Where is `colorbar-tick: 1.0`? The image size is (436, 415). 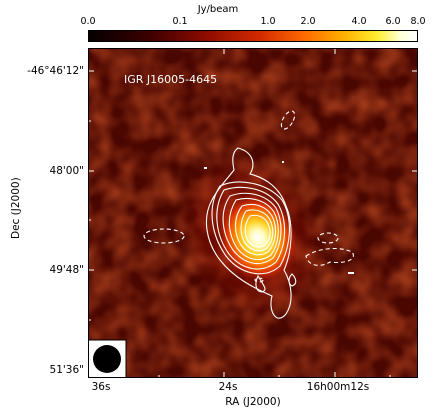 colorbar-tick: 1.0 is located at coordinates (268, 21).